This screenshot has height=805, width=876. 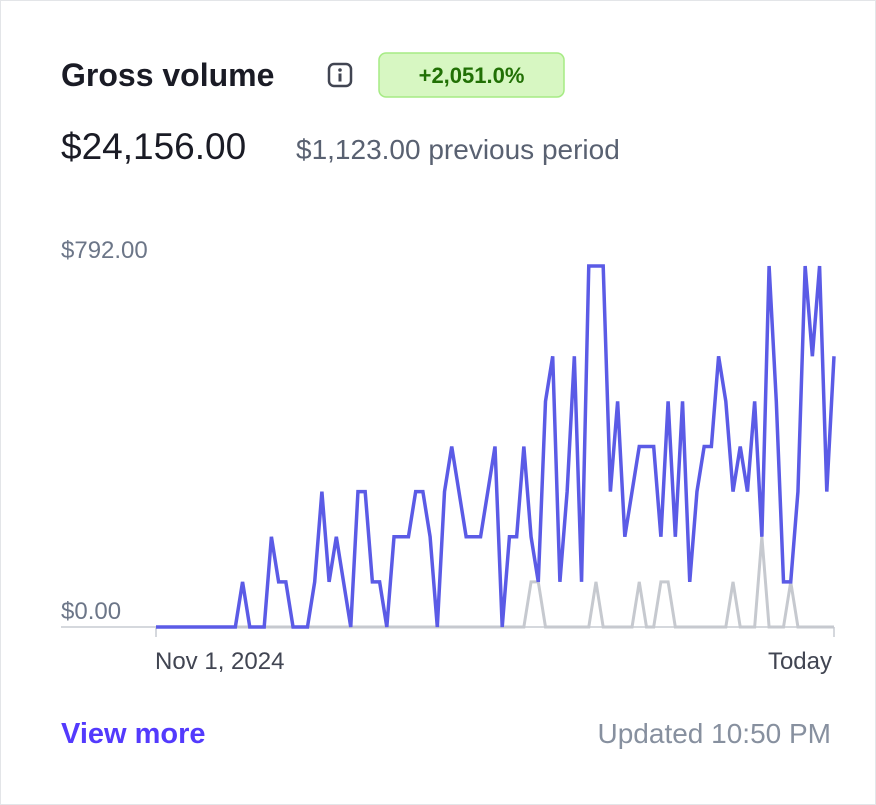 I want to click on title: Gross volume, so click(x=167, y=75).